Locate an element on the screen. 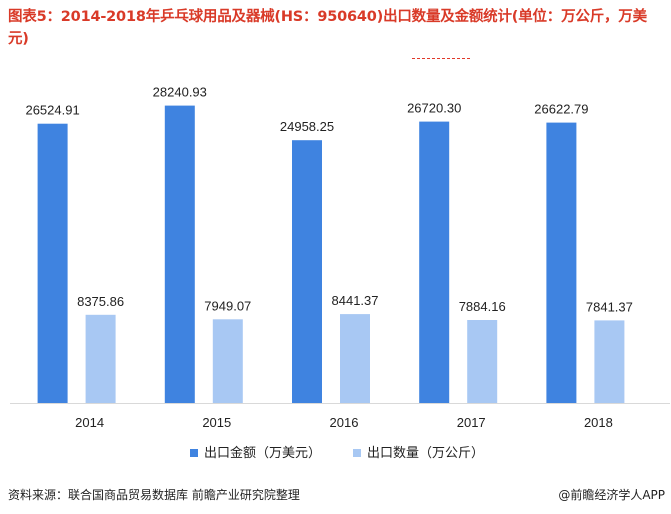 The width and height of the screenshot is (671, 514). source-note: 资料来源：联合国商品贸易数据库 前瞻产业研究院整理 is located at coordinates (154, 495).